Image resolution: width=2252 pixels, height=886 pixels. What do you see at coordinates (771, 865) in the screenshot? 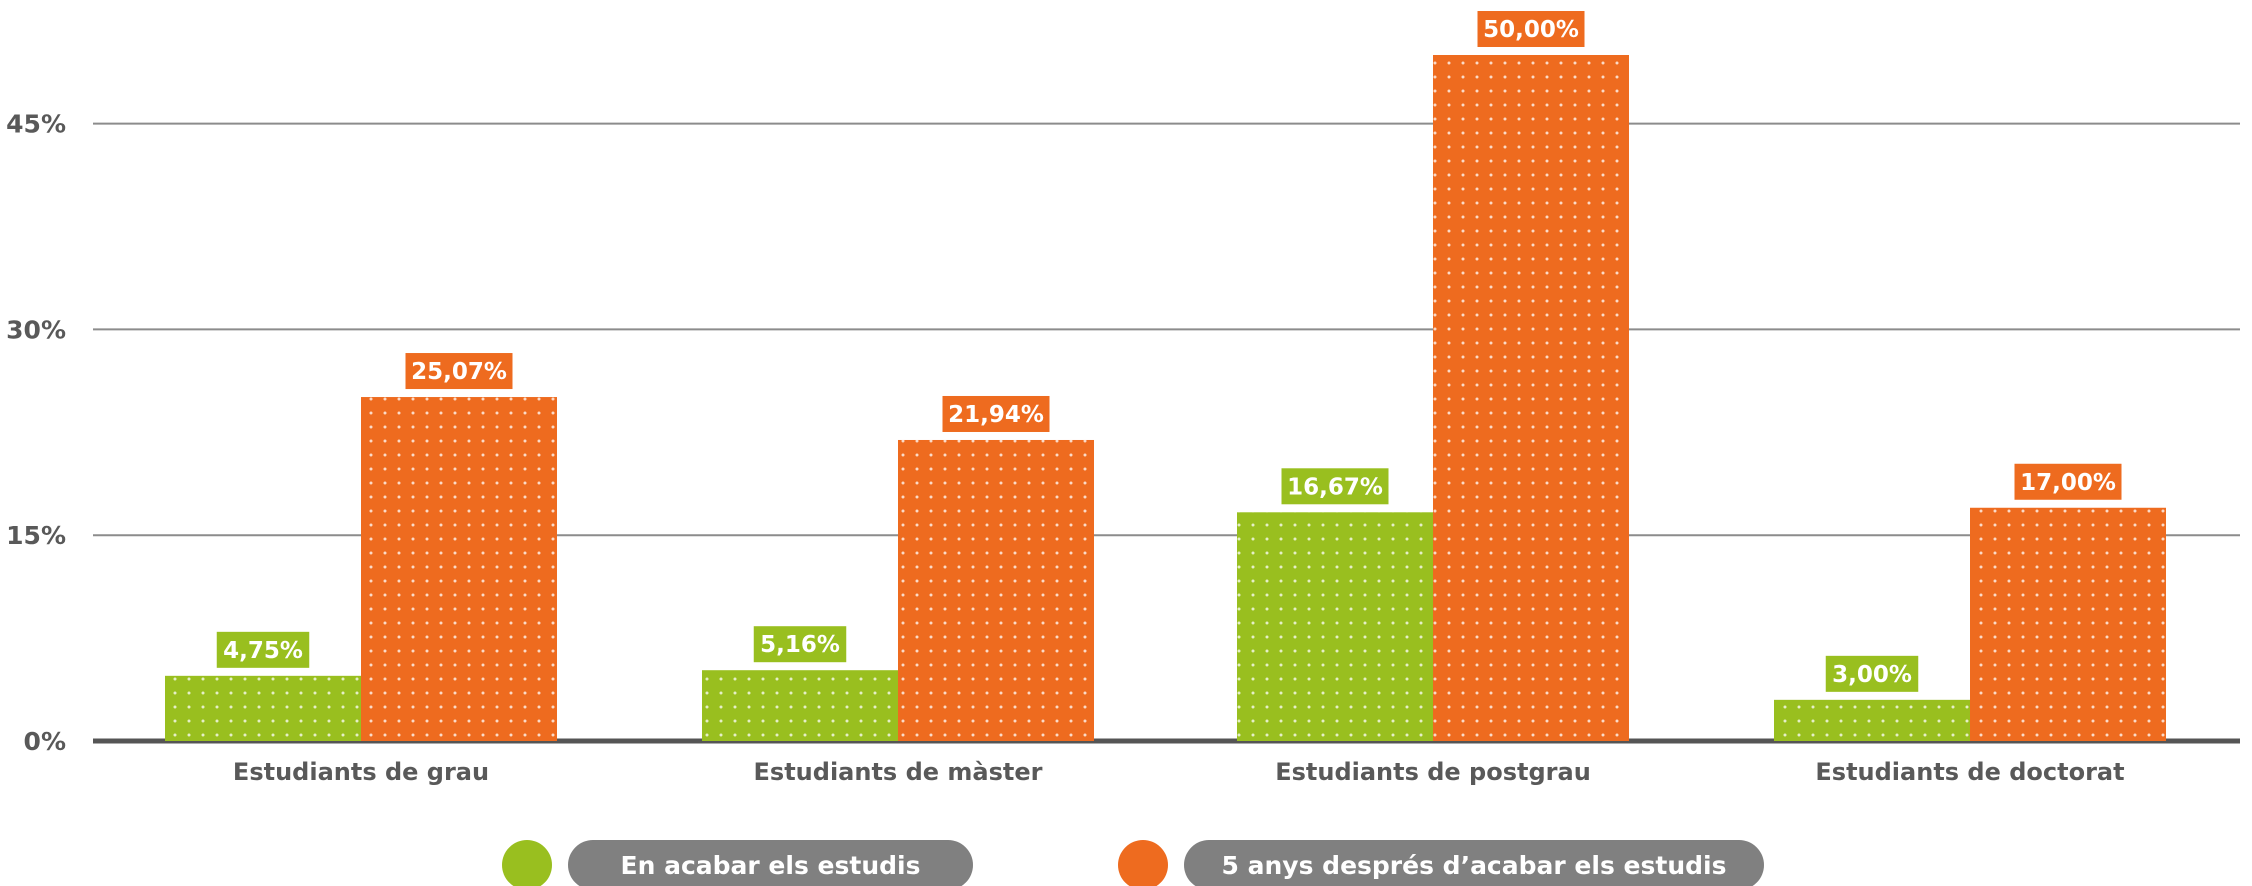
I see `legend-label: En acabar els estudis` at bounding box center [771, 865].